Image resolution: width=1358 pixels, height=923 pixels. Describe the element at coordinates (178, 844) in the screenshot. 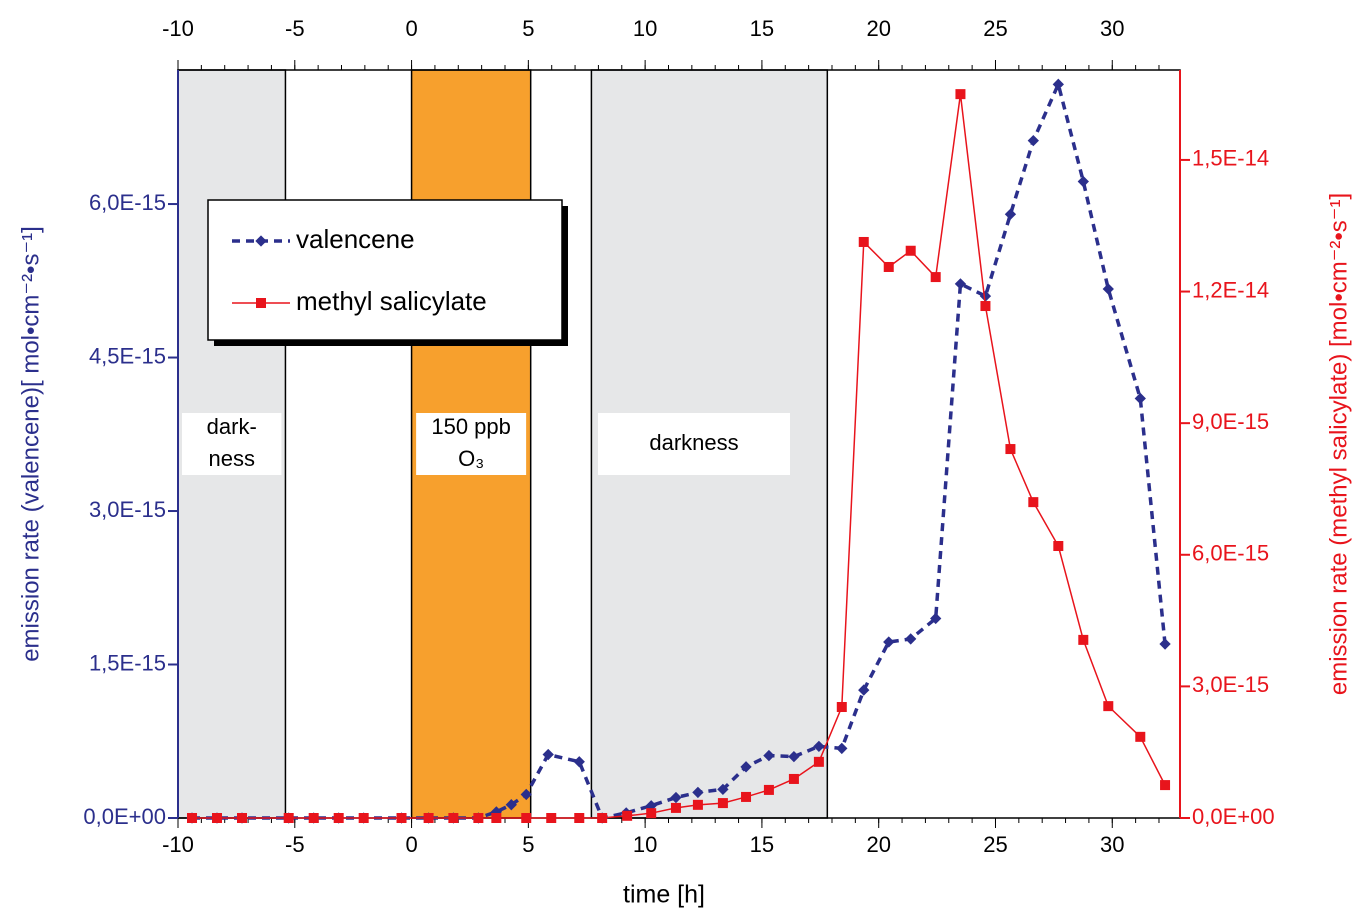

I see `x-tick-label: -10` at that location.